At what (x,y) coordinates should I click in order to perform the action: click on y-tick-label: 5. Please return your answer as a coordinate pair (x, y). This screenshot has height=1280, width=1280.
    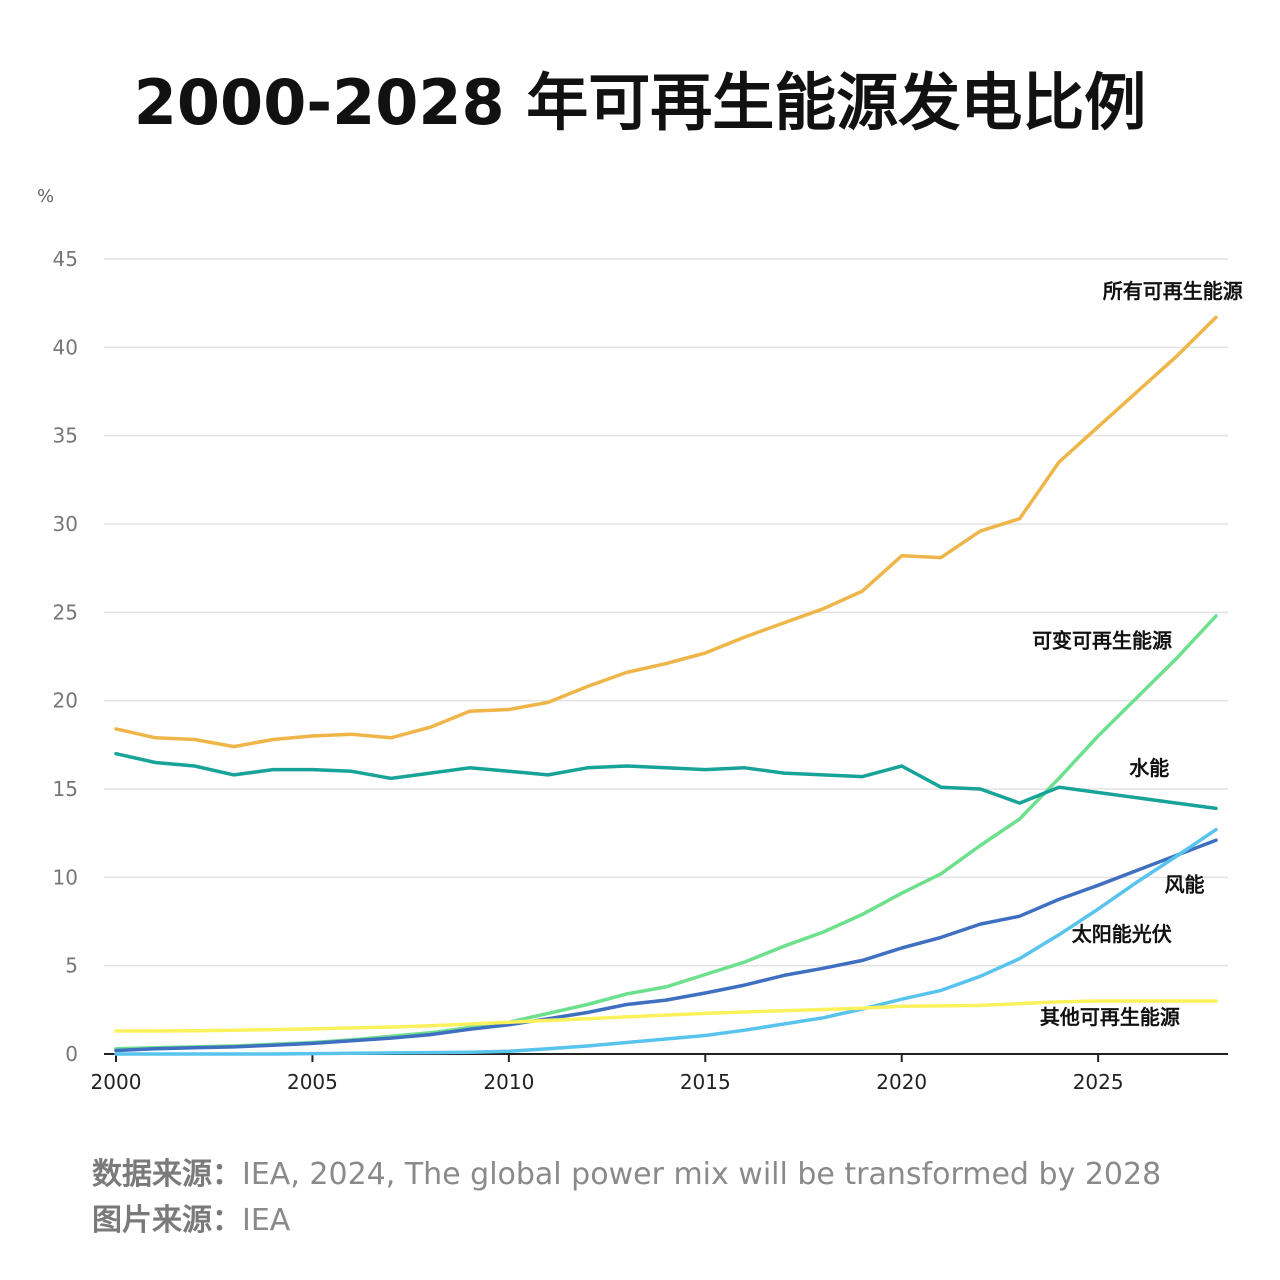
    Looking at the image, I should click on (71, 966).